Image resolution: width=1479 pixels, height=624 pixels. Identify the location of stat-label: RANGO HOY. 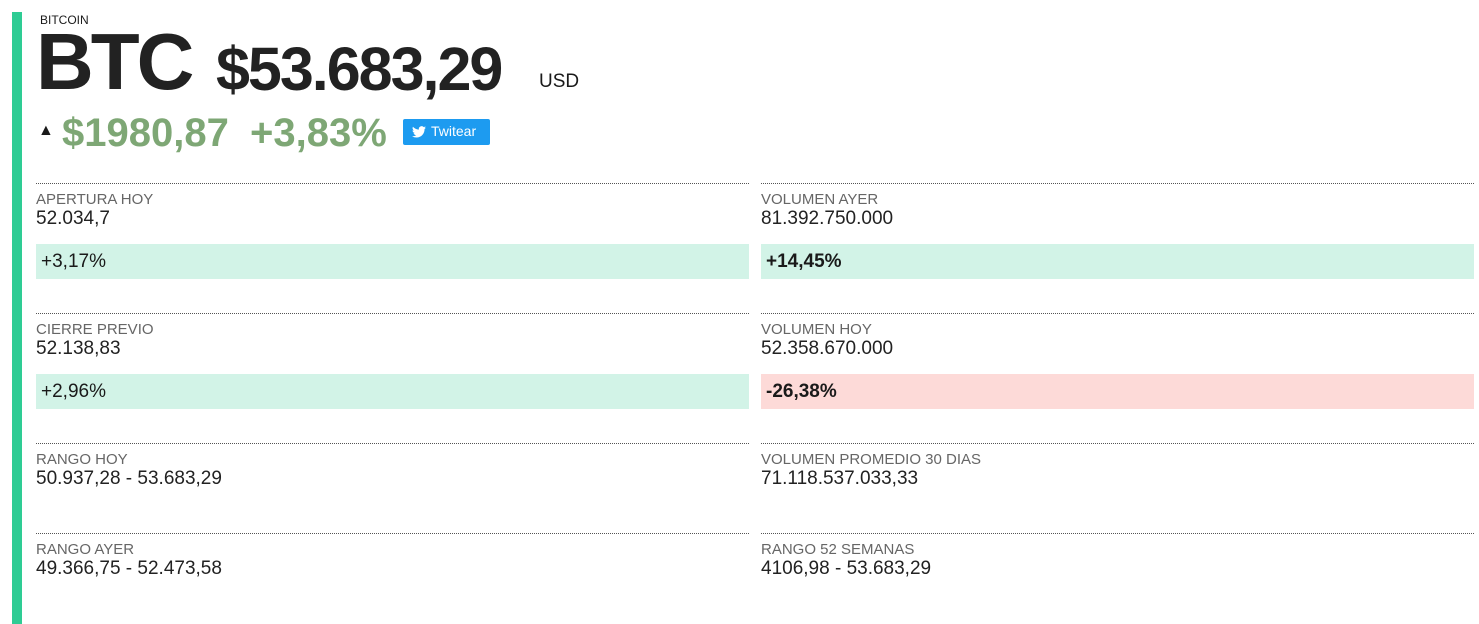
(82, 459).